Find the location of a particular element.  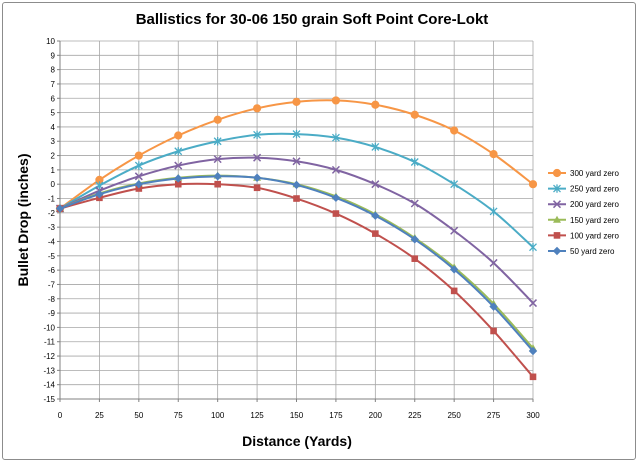

y-tick-label: -15 is located at coordinates (49, 399).